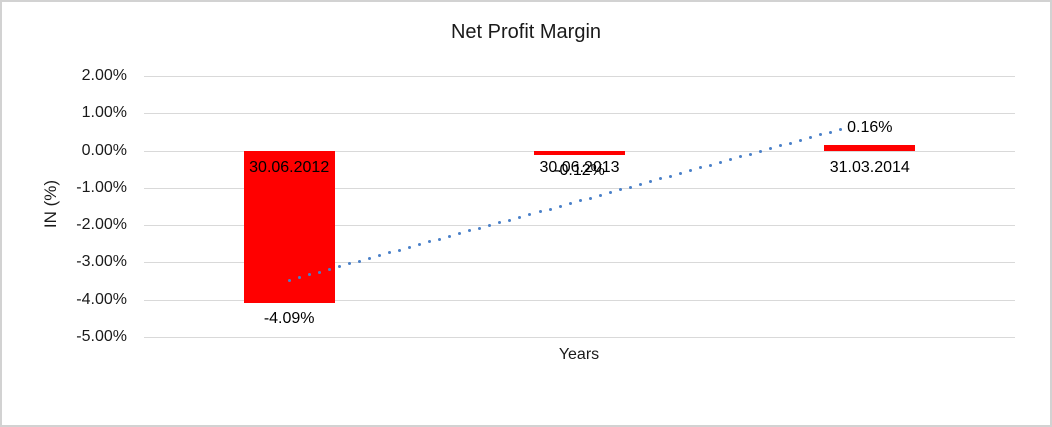 This screenshot has height=427, width=1052. What do you see at coordinates (526, 32) in the screenshot?
I see `chart-title: Net Profit Margin` at bounding box center [526, 32].